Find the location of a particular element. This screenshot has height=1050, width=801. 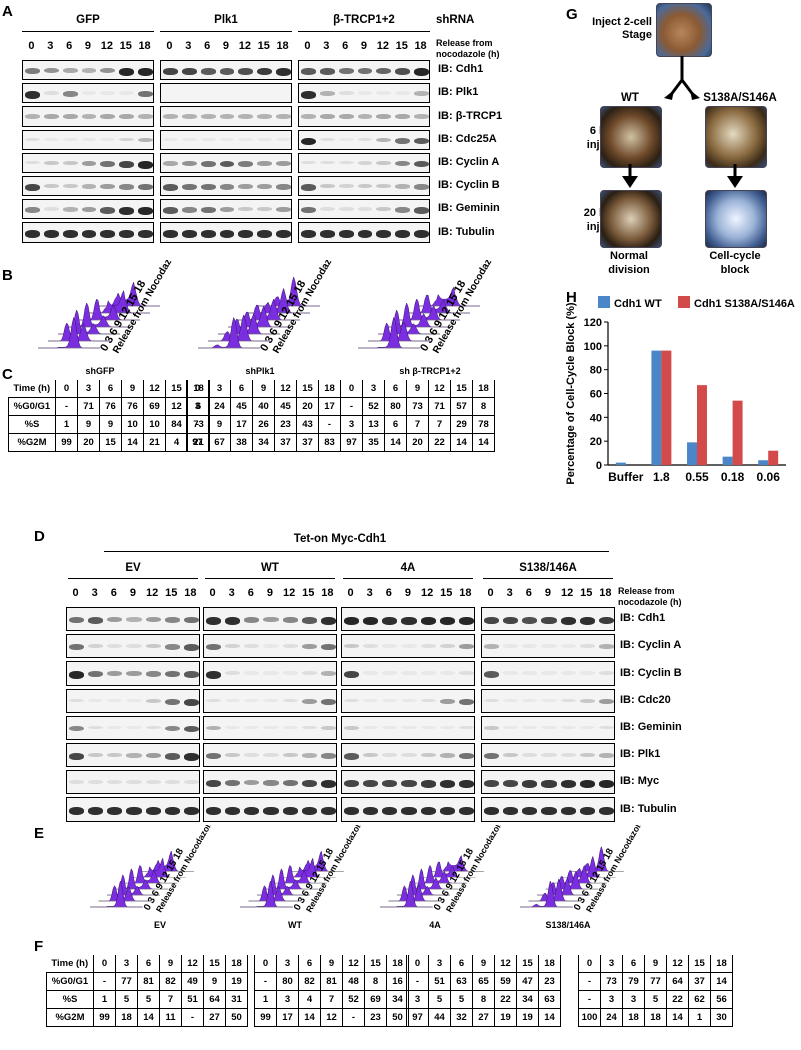

value-cell: 62 is located at coordinates (699, 999).